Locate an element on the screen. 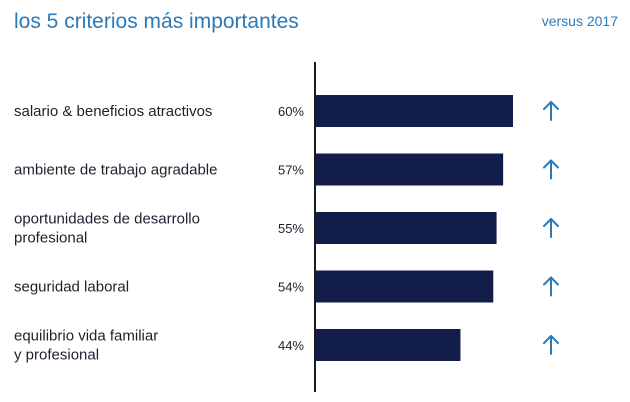 The width and height of the screenshot is (630, 402). category-label: equilibrio vida familiar y profesional is located at coordinates (86, 346).